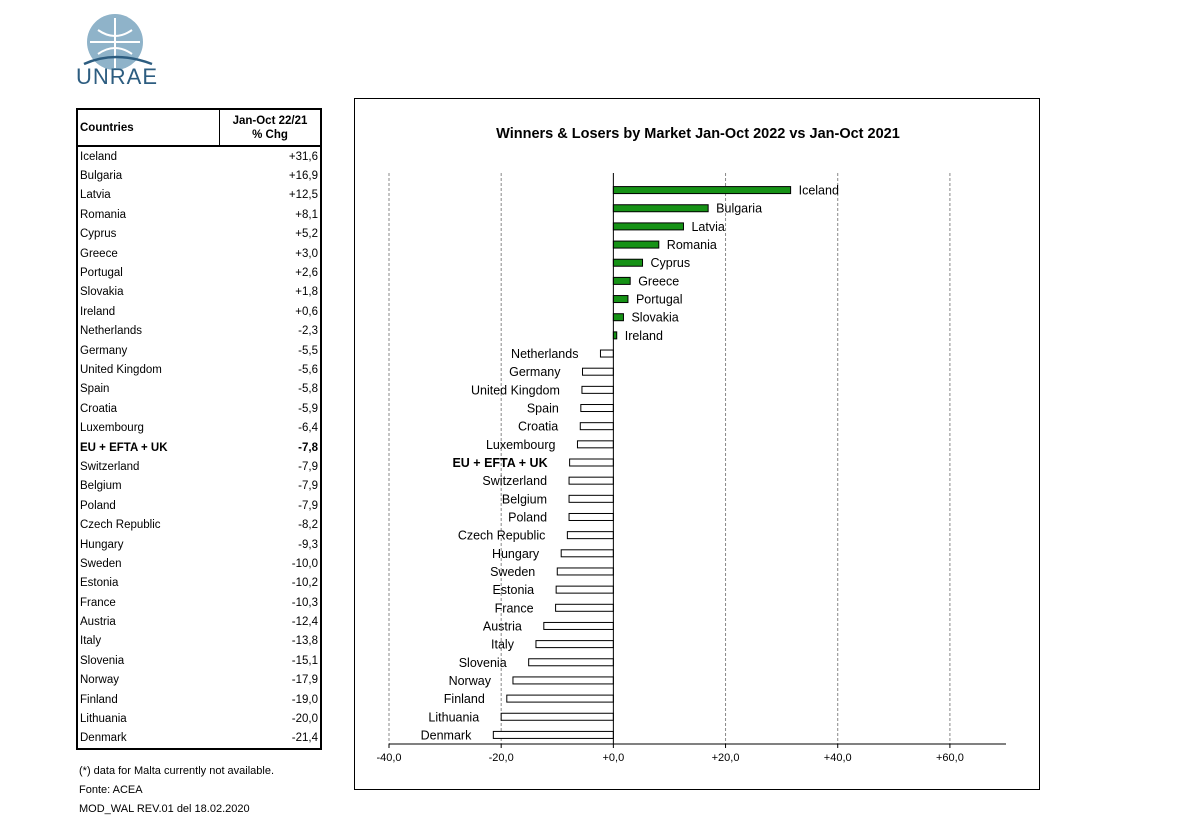 The width and height of the screenshot is (1189, 818). What do you see at coordinates (199, 311) in the screenshot?
I see `table-row: Ireland +0,6` at bounding box center [199, 311].